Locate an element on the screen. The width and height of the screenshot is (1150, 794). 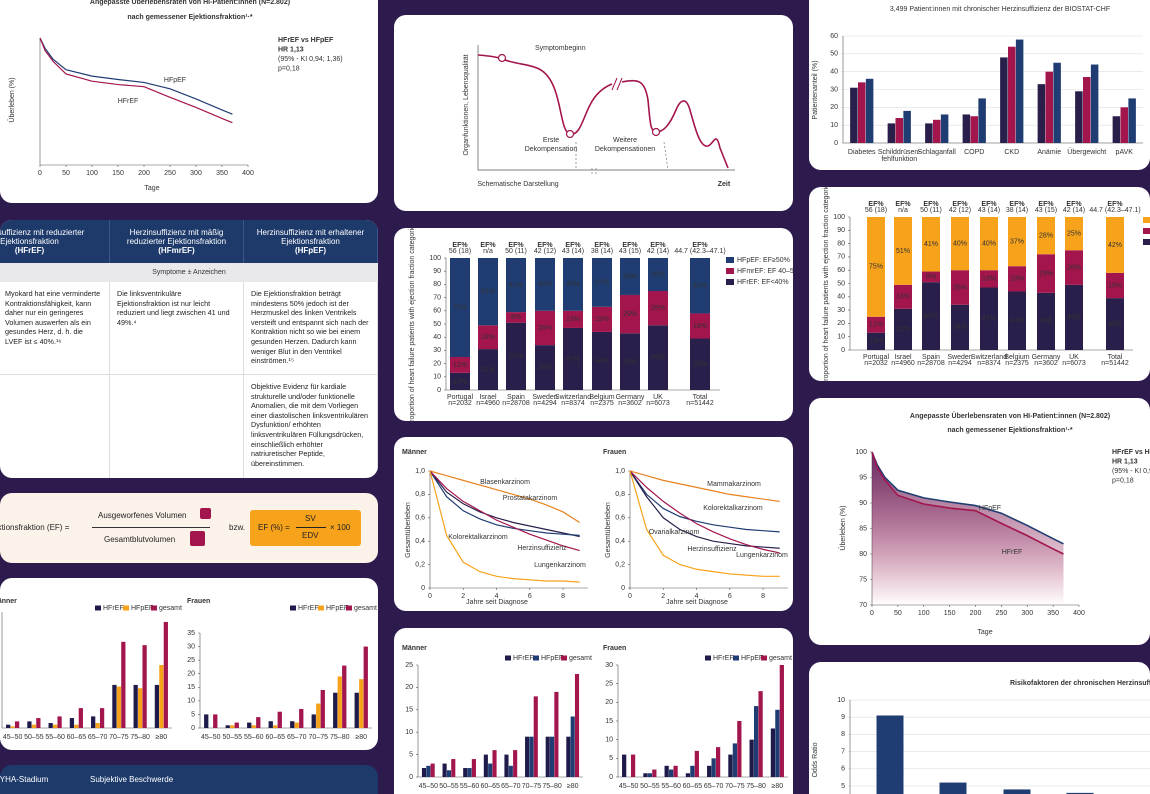
value-label: 39% is located at coordinates (1115, 324).